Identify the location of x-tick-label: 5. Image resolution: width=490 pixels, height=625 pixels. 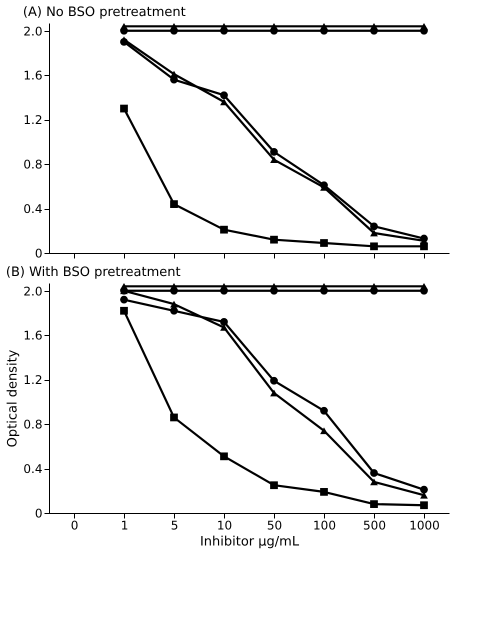
(174, 525).